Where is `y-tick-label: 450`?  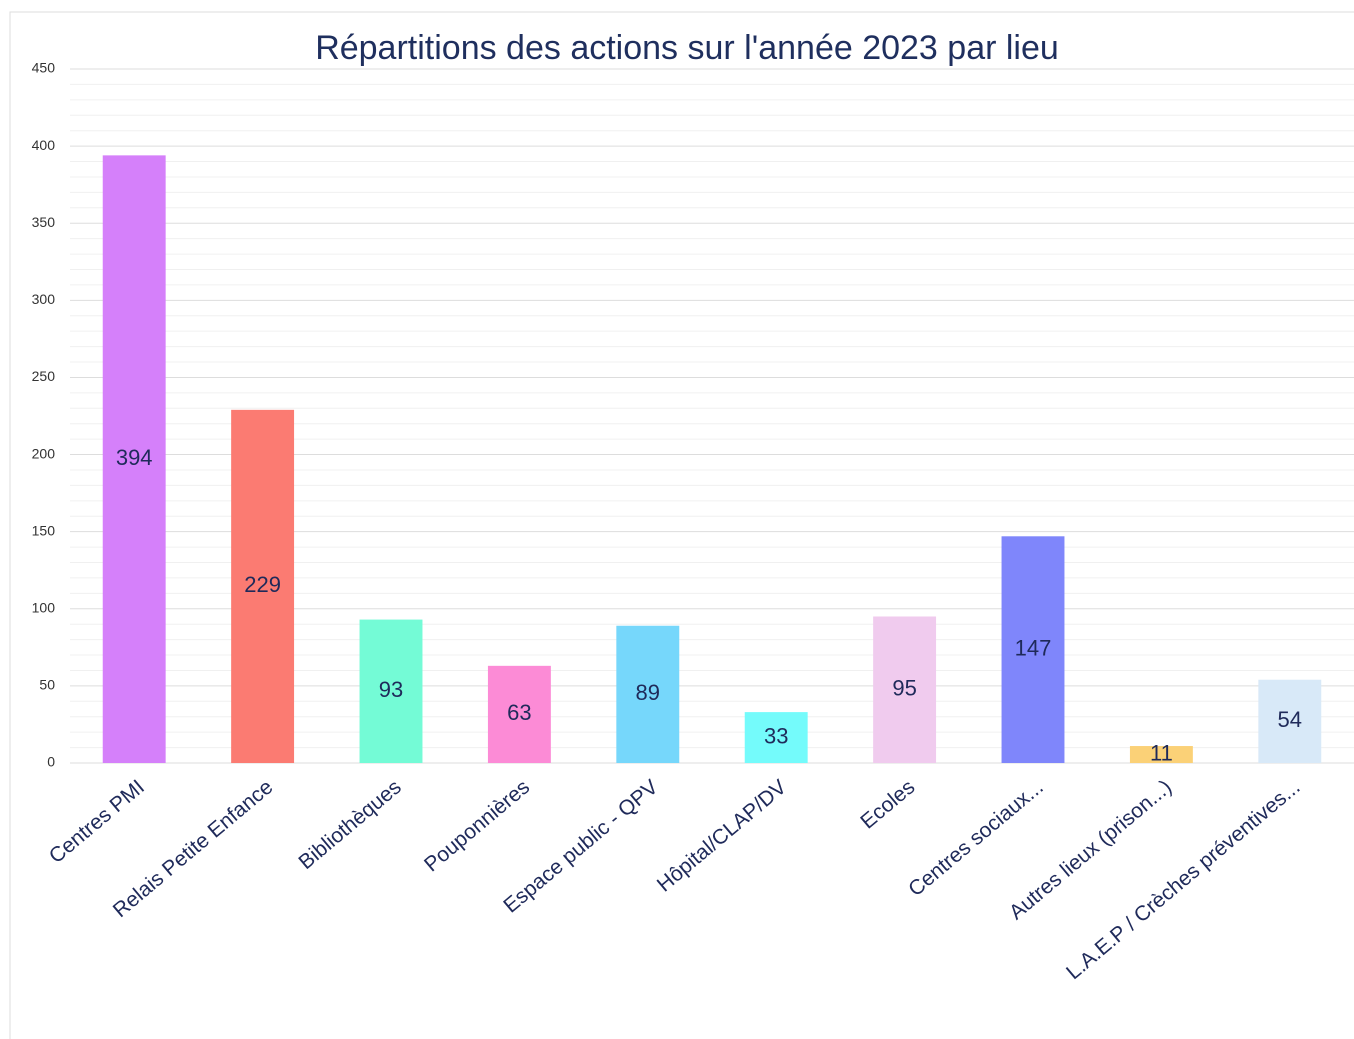
y-tick-label: 450 is located at coordinates (44, 68).